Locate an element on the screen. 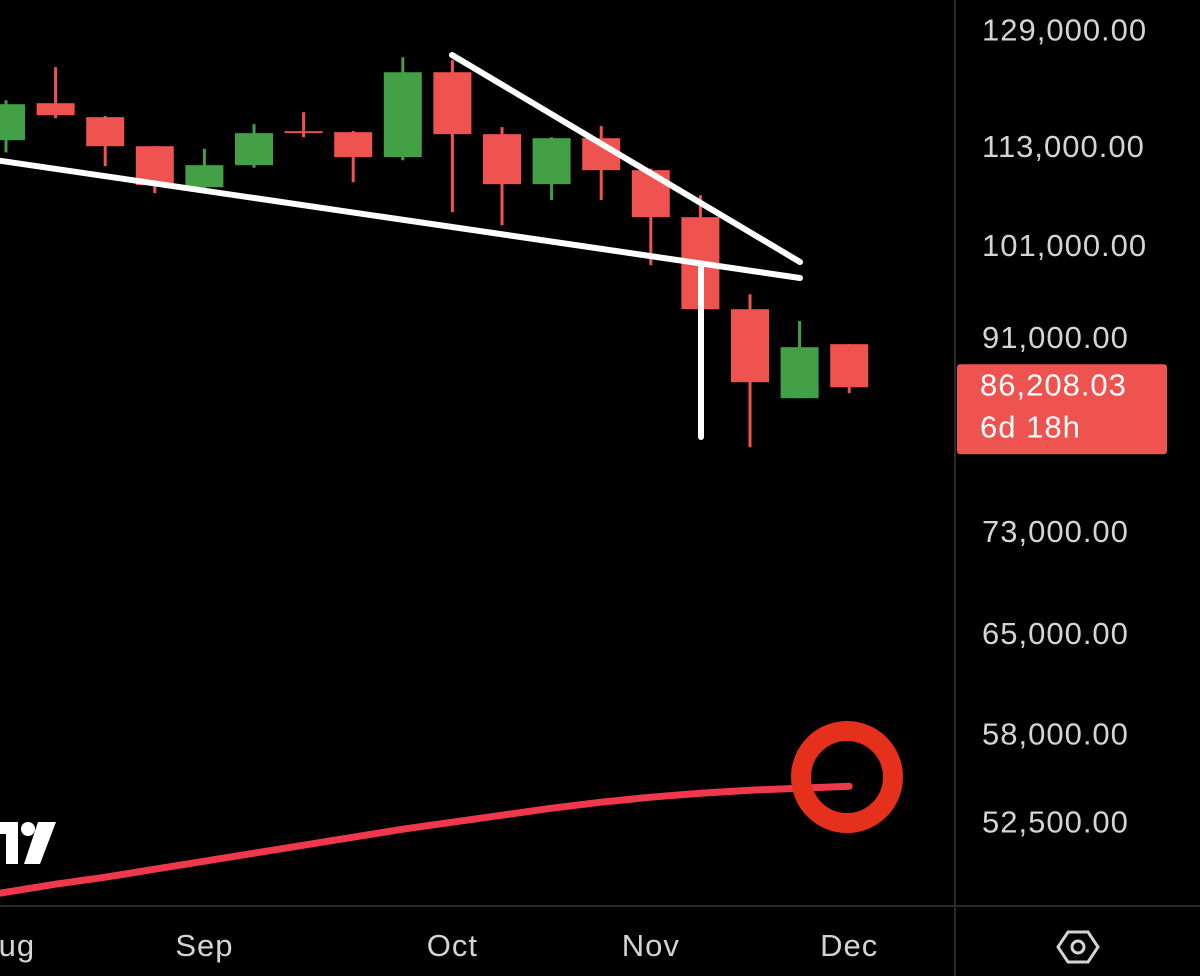  x-tick-label: Oct is located at coordinates (452, 945).